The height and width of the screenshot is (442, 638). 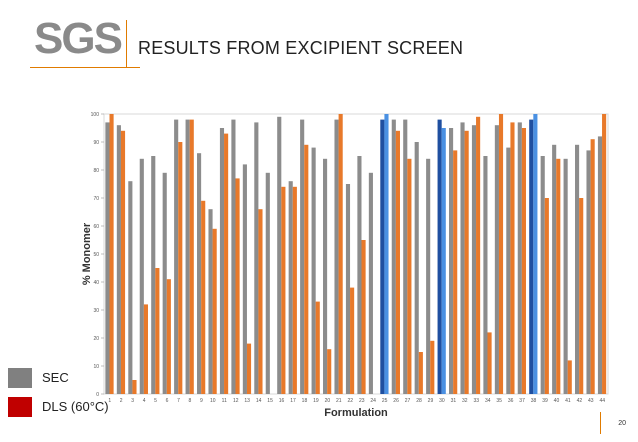 What do you see at coordinates (591, 401) in the screenshot?
I see `x-tick-label: 43` at bounding box center [591, 401].